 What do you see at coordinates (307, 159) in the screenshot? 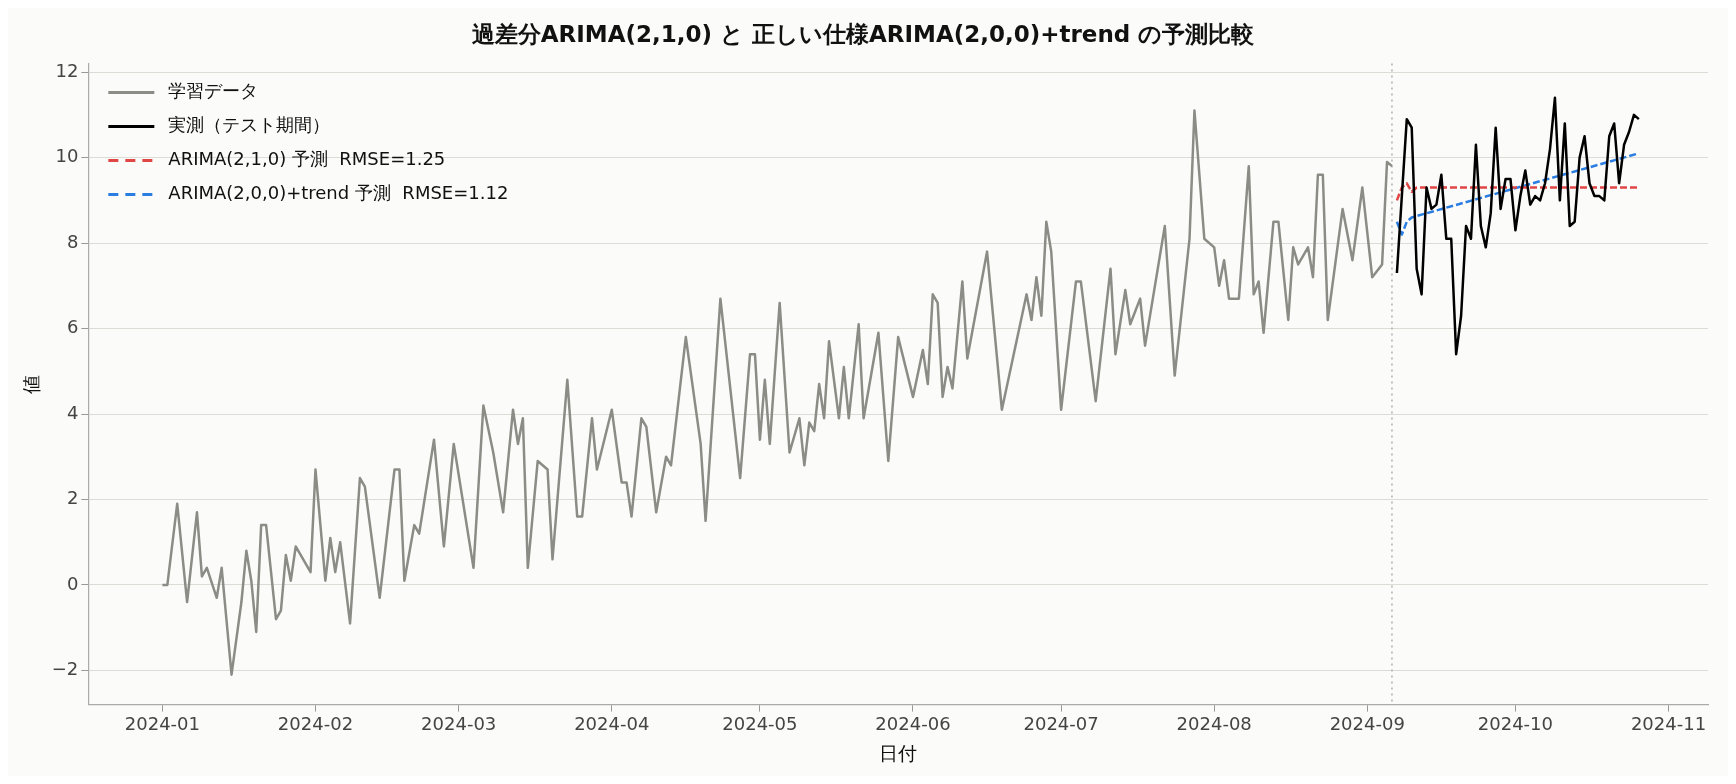
I see `legend-label: ARIMA(2,1,0) 予測 RMSE=1.25` at bounding box center [307, 159].